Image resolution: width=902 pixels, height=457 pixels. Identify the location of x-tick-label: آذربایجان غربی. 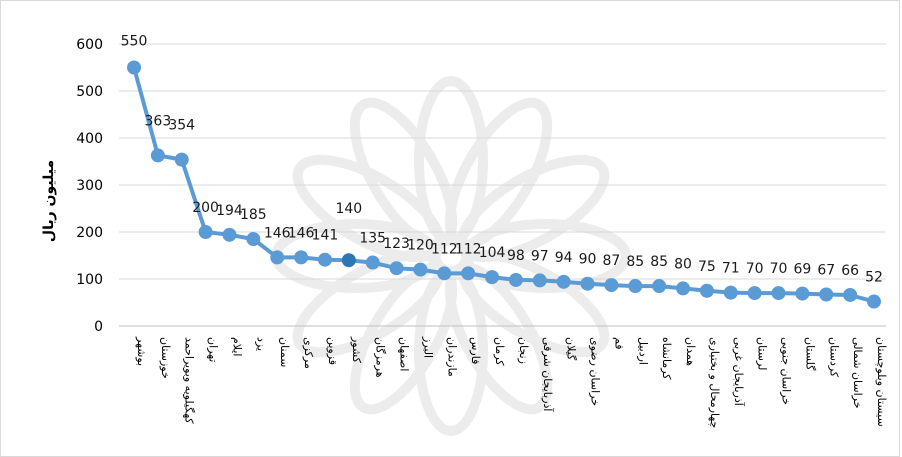
(739, 372).